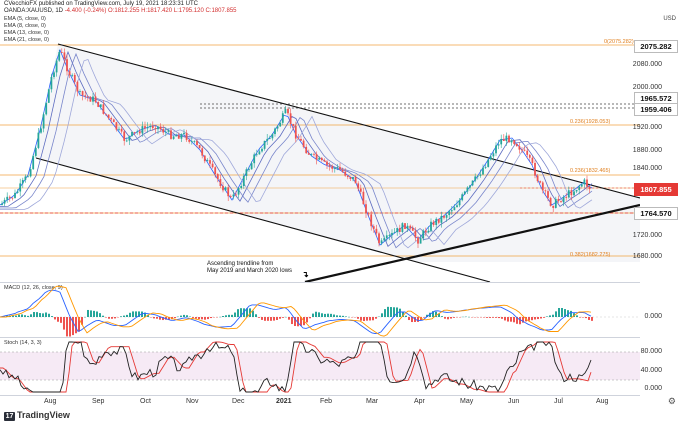 The width and height of the screenshot is (680, 424). What do you see at coordinates (34, 11) in the screenshot?
I see `symbol-label: OANDA:XAUUSD, 1D` at bounding box center [34, 11].